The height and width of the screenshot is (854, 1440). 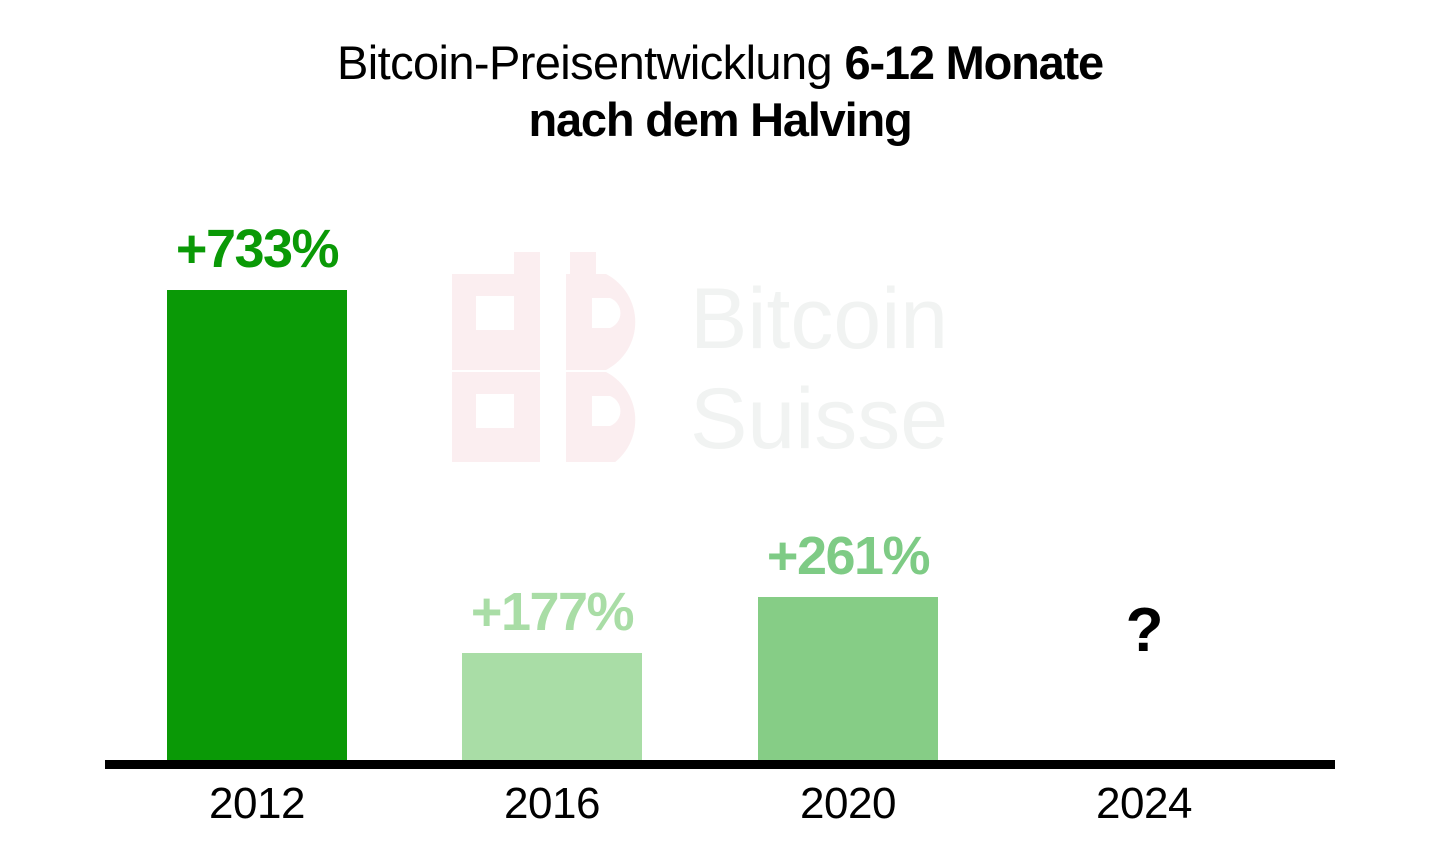 I want to click on chart-title-line-1: Bitcoin-Preisentwicklung 6-12 Monate, so click(x=720, y=62).